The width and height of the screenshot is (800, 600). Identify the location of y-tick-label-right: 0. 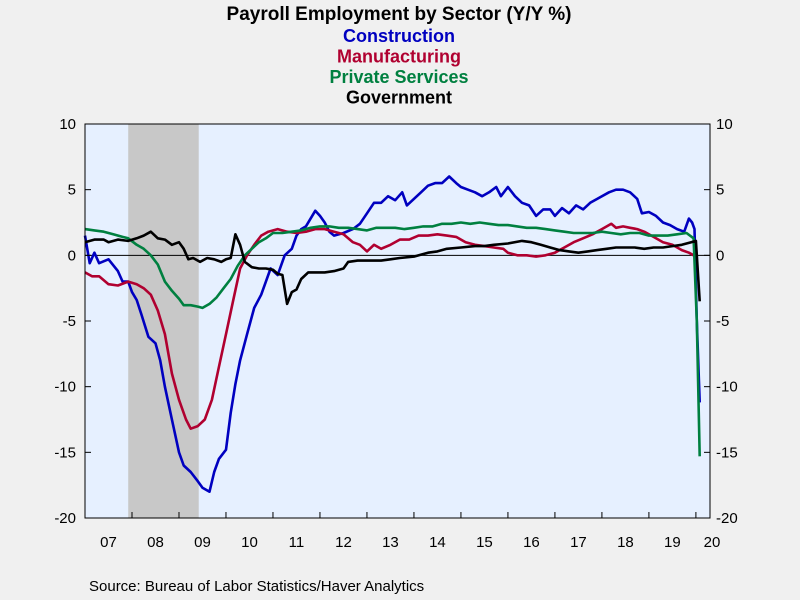
(720, 255).